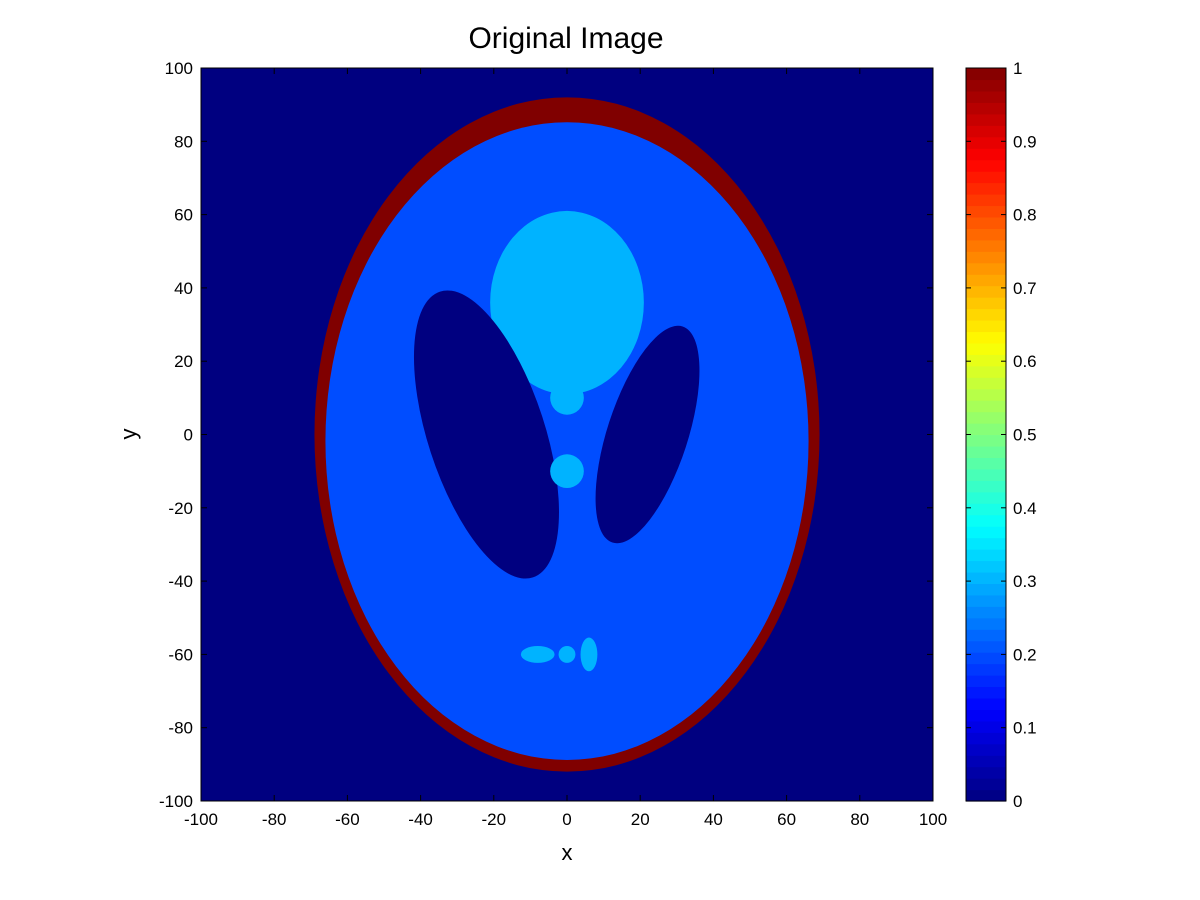 The image size is (1200, 900). I want to click on colorbar-tick-label: 0.6, so click(1025, 361).